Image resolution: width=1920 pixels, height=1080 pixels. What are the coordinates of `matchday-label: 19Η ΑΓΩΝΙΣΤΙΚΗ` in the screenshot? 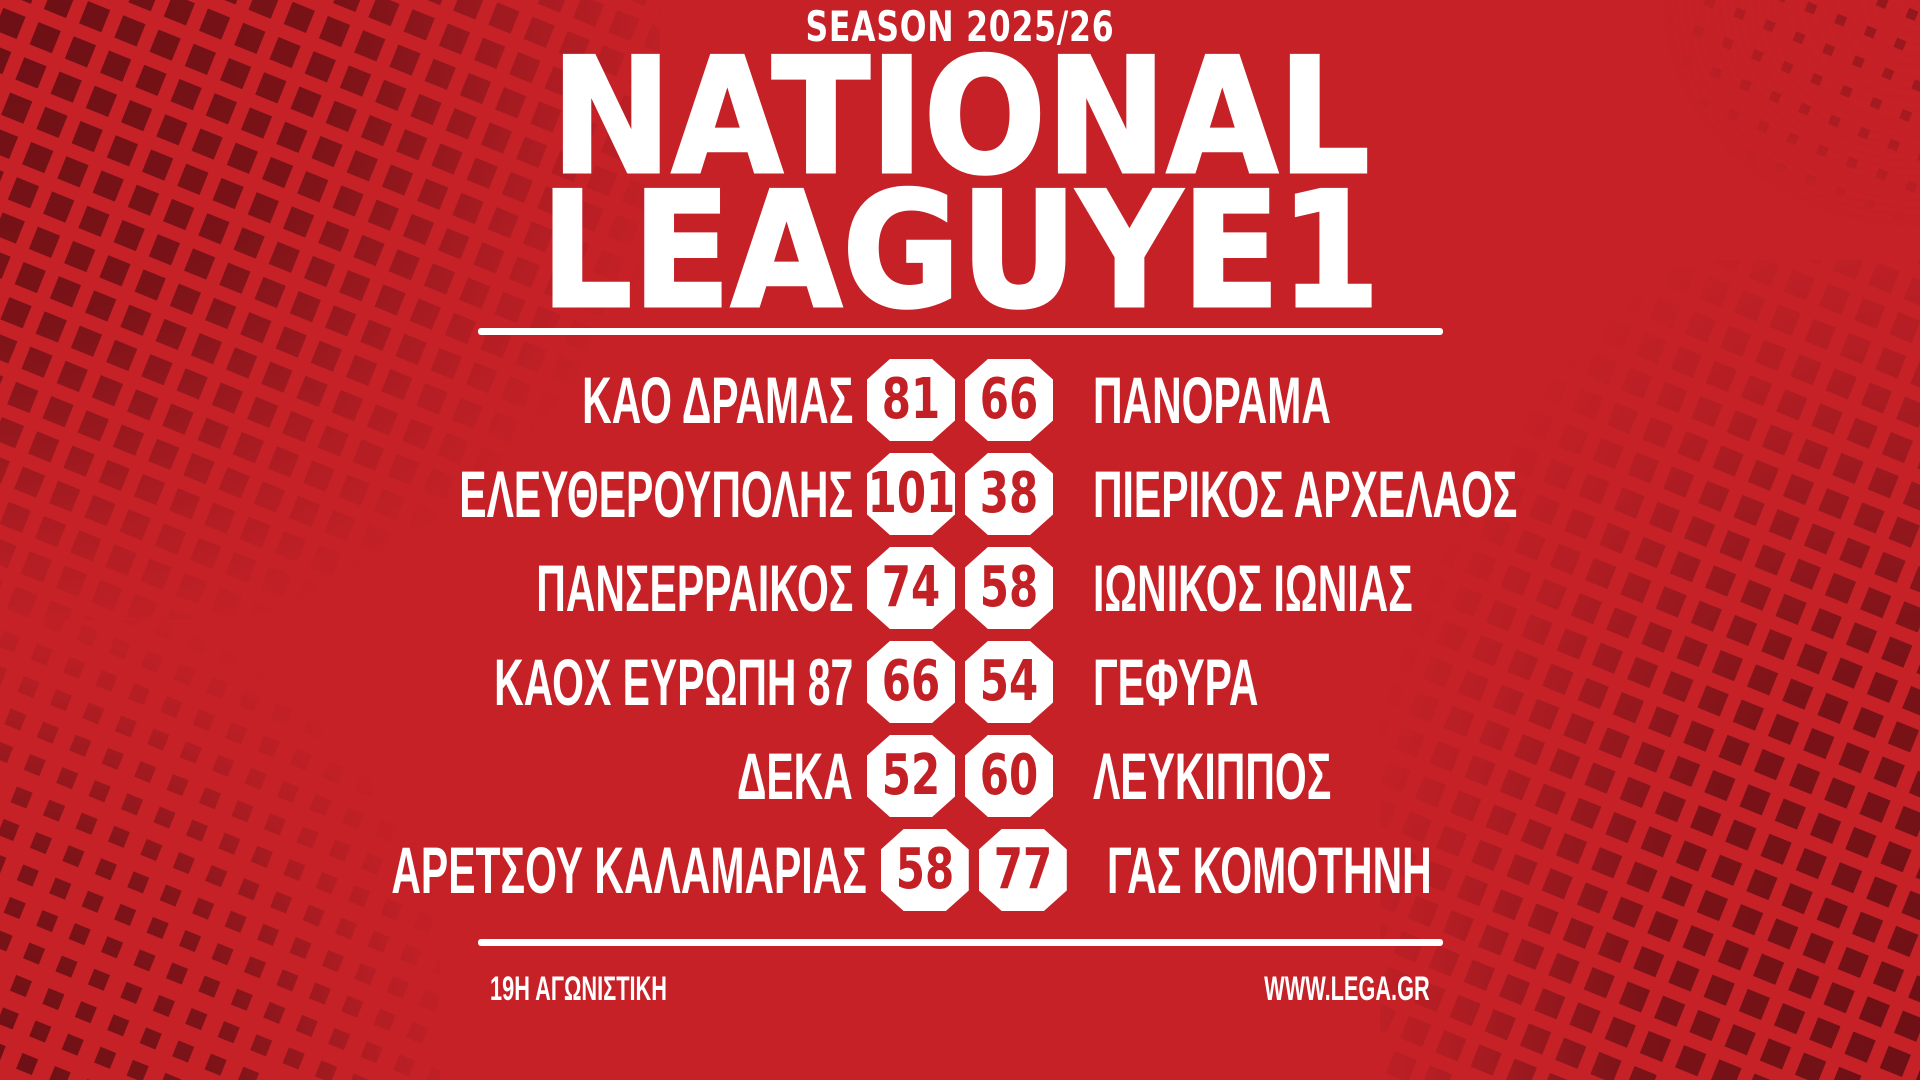 It's located at (628, 989).